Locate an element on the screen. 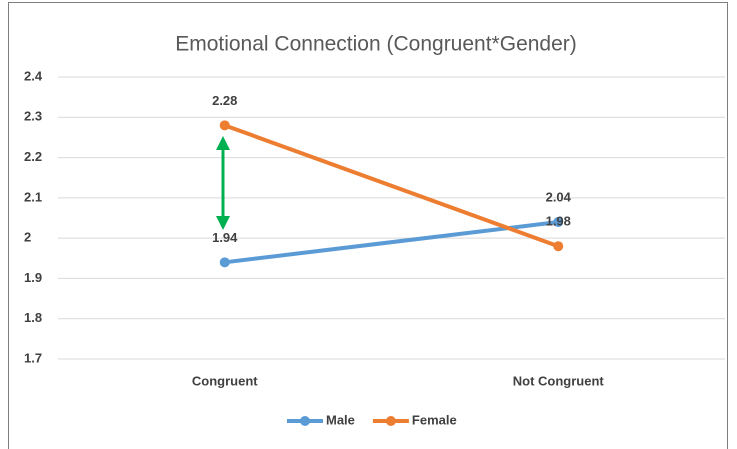 The image size is (737, 449). legend-label: Female is located at coordinates (434, 419).